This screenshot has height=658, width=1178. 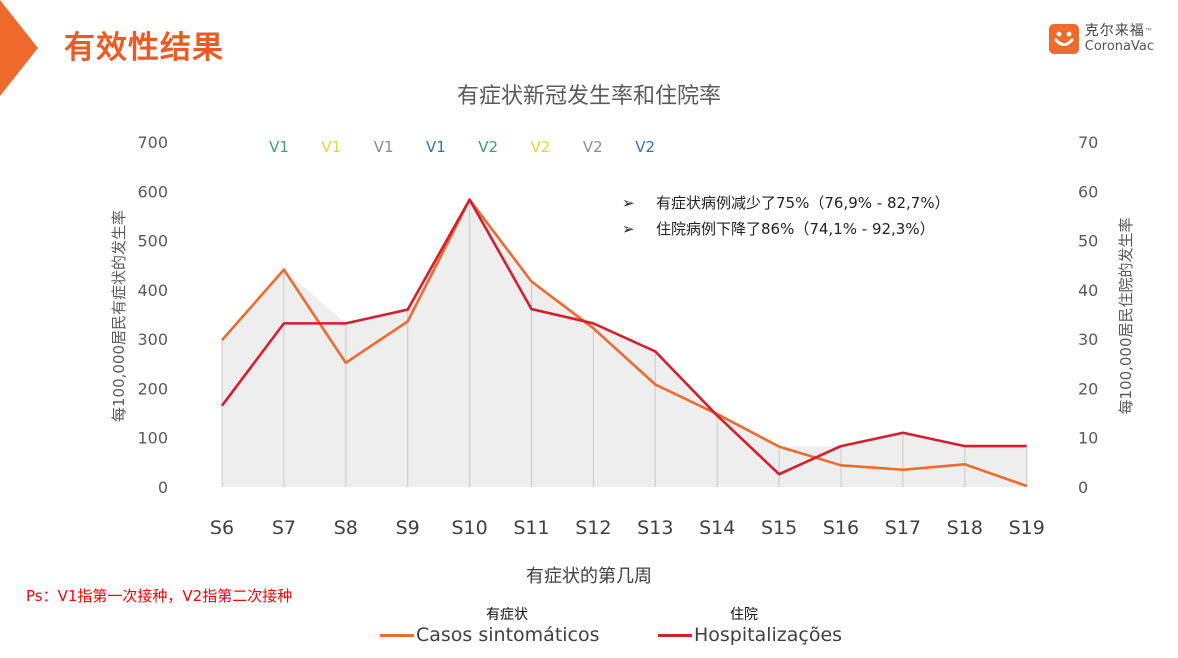 What do you see at coordinates (408, 528) in the screenshot?
I see `x-tick-label: S9` at bounding box center [408, 528].